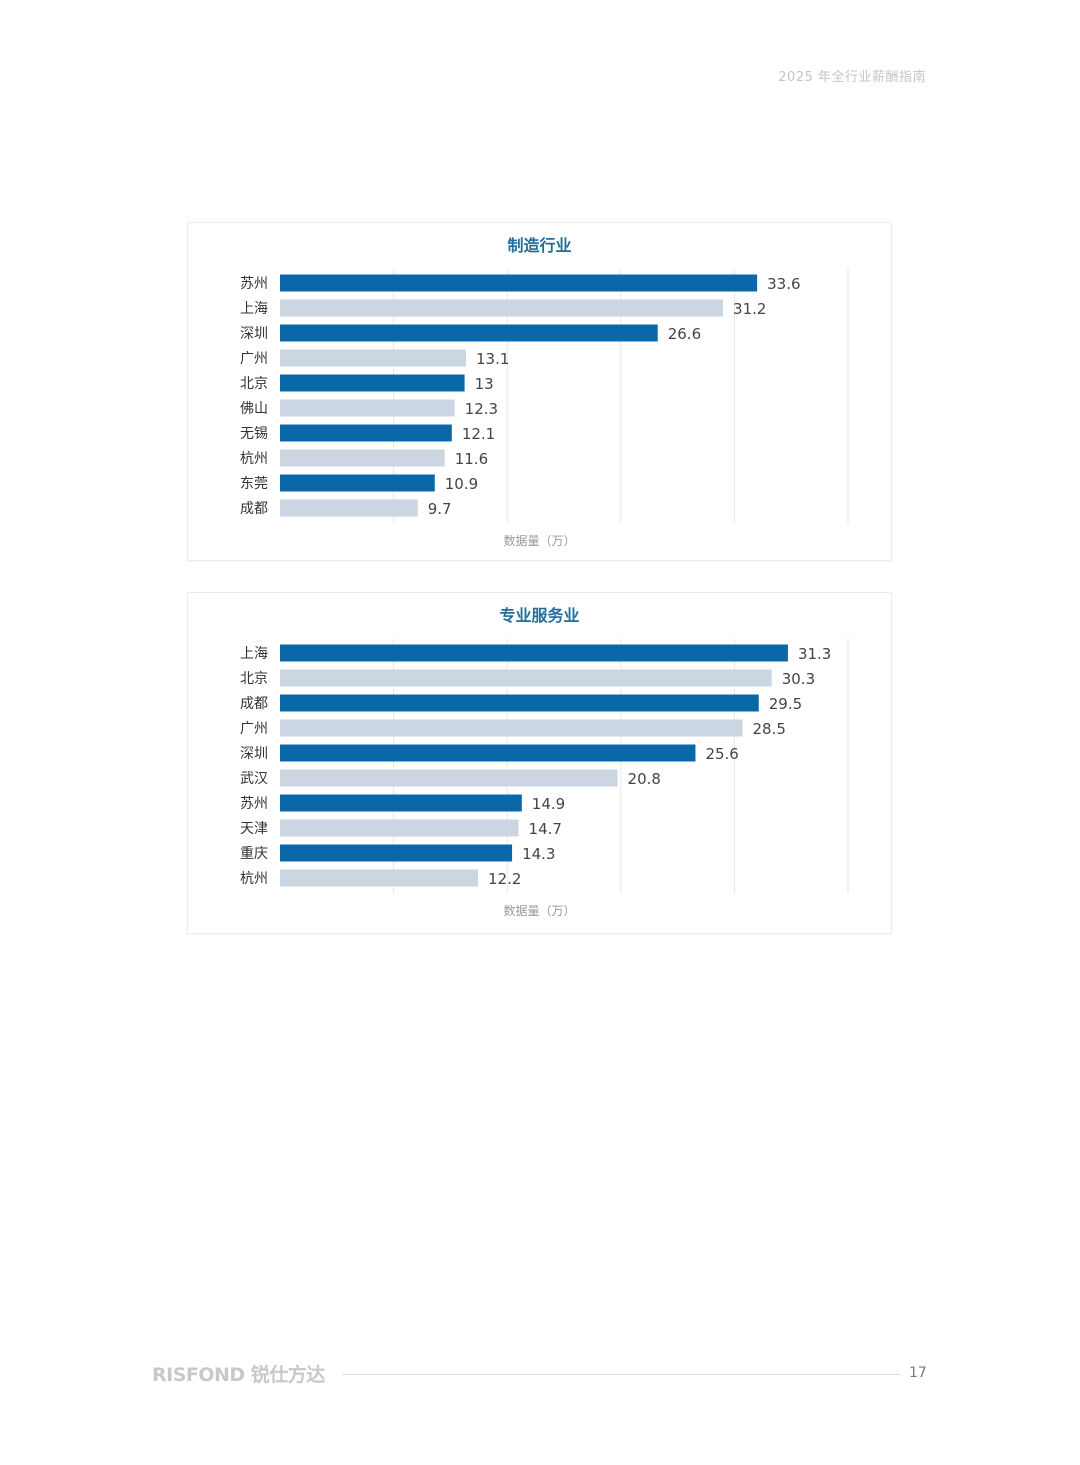  Describe the element at coordinates (254, 779) in the screenshot. I see `category-label: 武汉` at that location.